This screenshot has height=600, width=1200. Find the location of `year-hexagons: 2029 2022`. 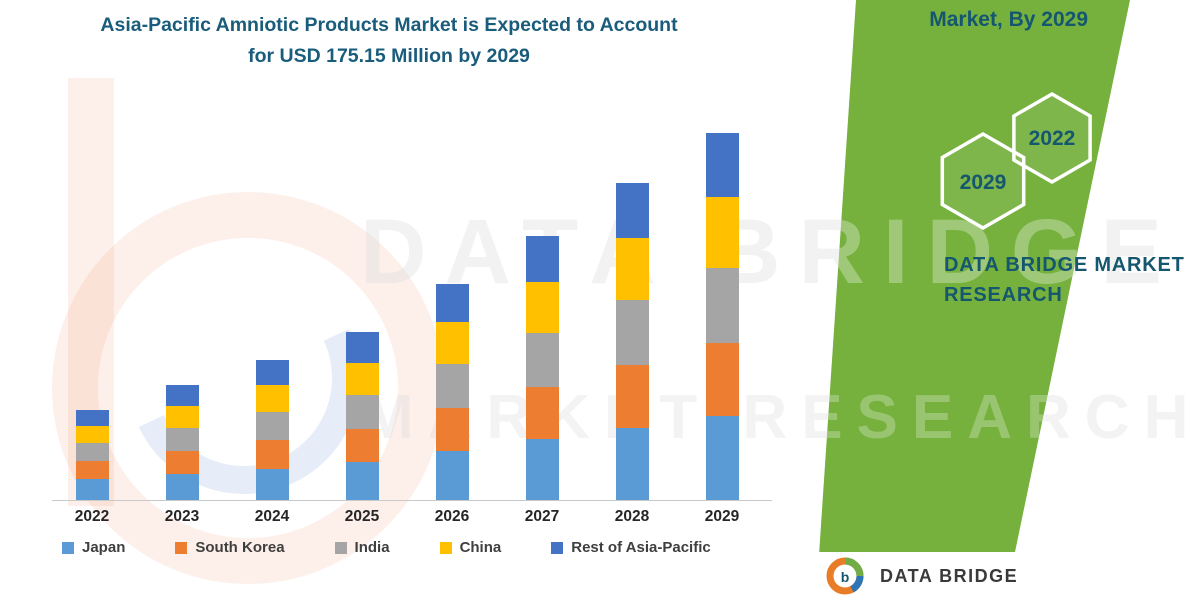

year-hexagons: 2029 2022 is located at coordinates (1016, 161).